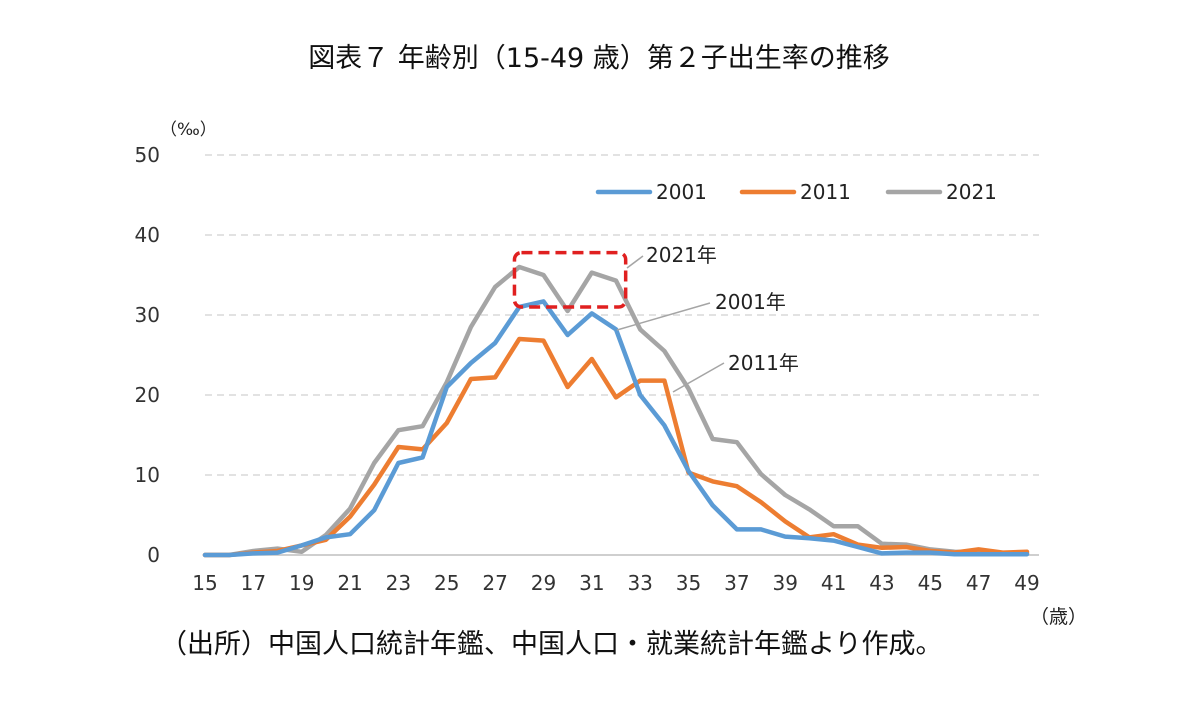  Describe the element at coordinates (147, 315) in the screenshot. I see `y-tick-label: 30` at that location.